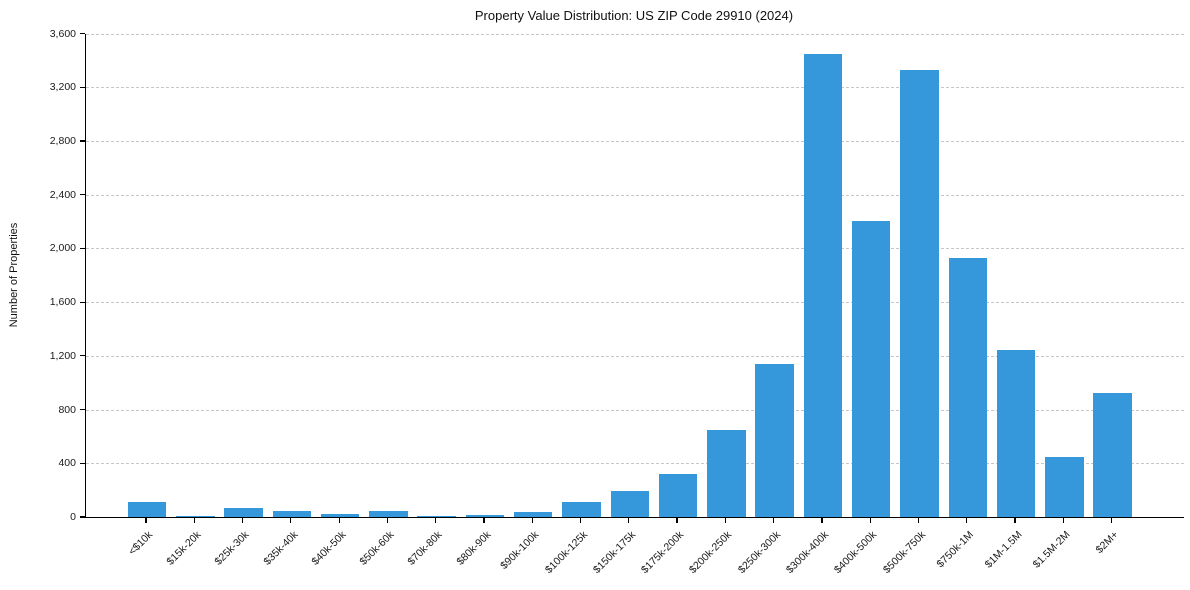  What do you see at coordinates (630, 504) in the screenshot?
I see `bar-$150k-175k` at bounding box center [630, 504].